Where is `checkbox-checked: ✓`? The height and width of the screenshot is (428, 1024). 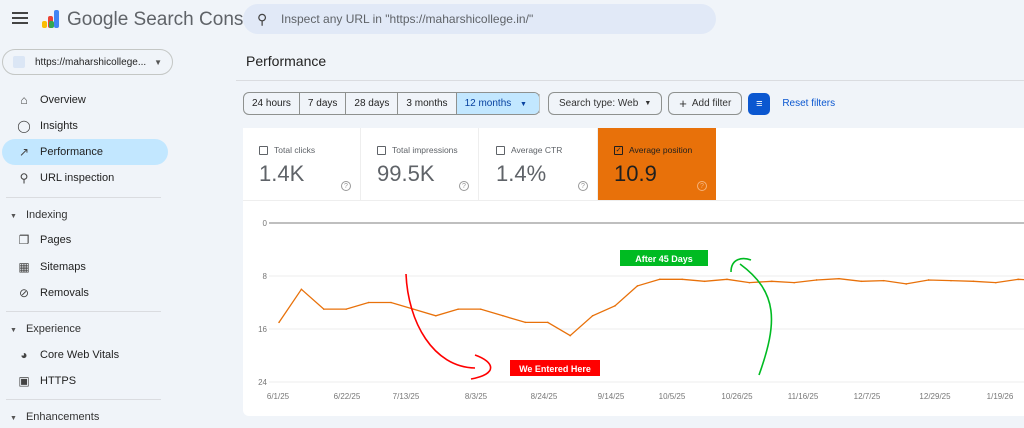
checkbox-checked: ✓ is located at coordinates (618, 150).